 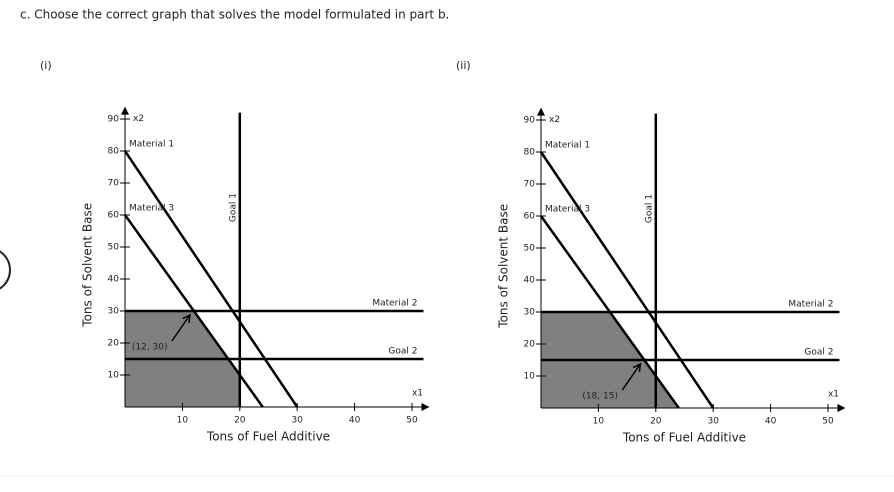 I want to click on chart-label: (i), so click(x=46, y=65).